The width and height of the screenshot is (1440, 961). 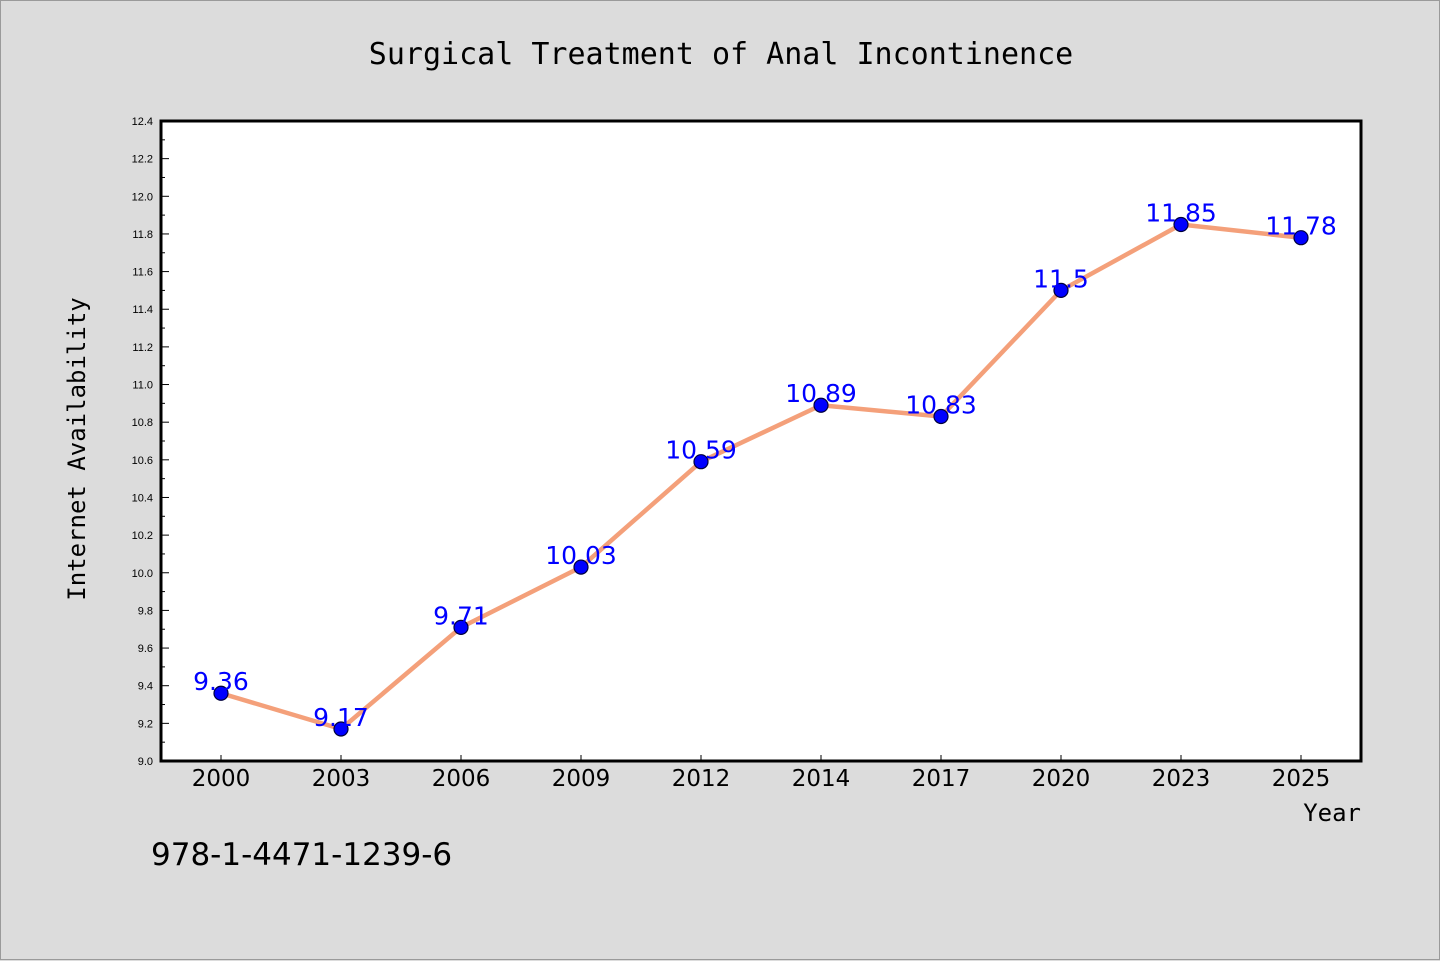 What do you see at coordinates (1301, 226) in the screenshot?
I see `data-label: 11.78` at bounding box center [1301, 226].